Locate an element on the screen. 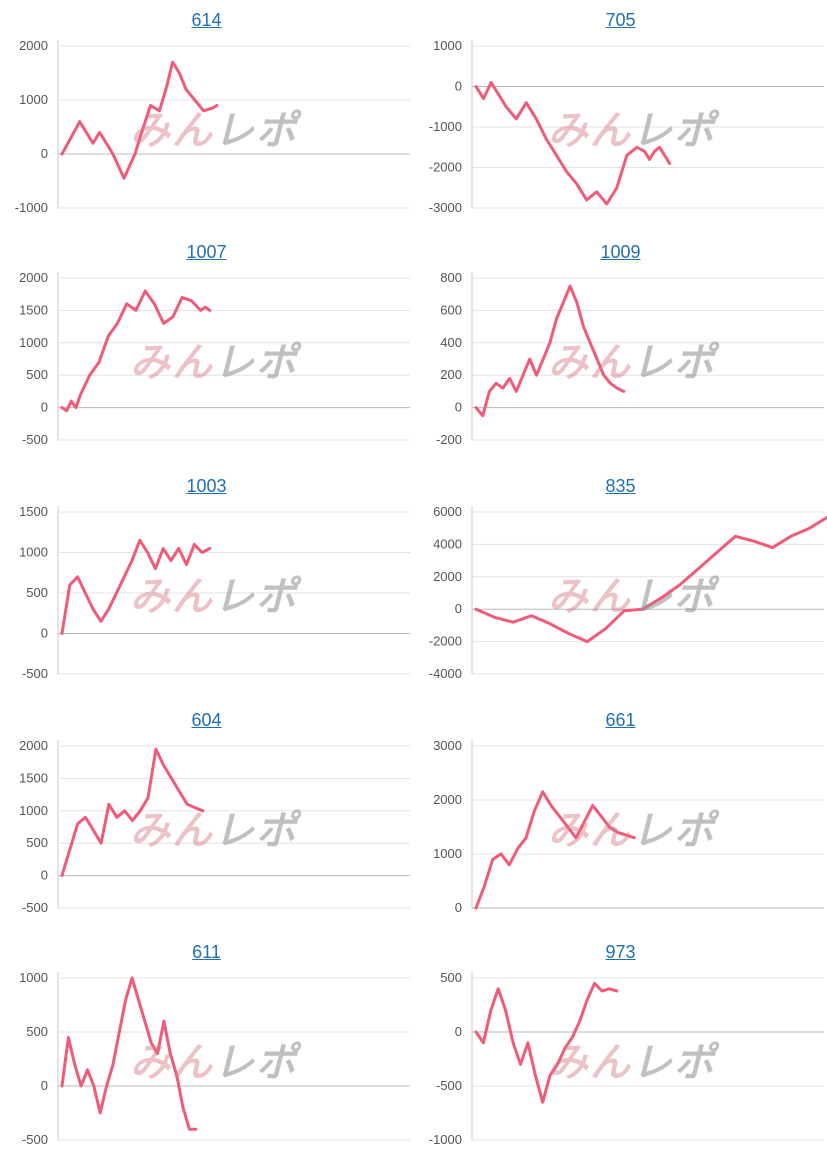 The width and height of the screenshot is (827, 1149). chart-panel-835: 835 6000 4000 2000 0 -2000 -4000 みんレポ is located at coordinates (620, 573).